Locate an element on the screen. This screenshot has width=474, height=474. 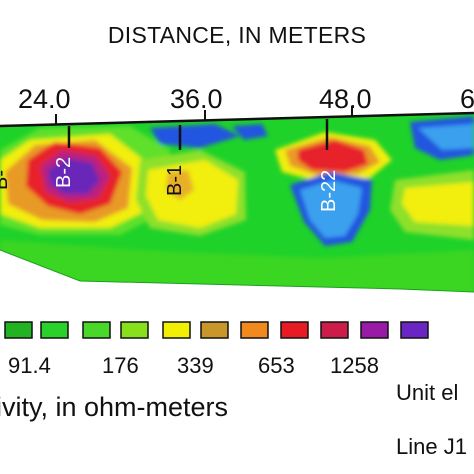
legend-swatches is located at coordinates (216, 330).